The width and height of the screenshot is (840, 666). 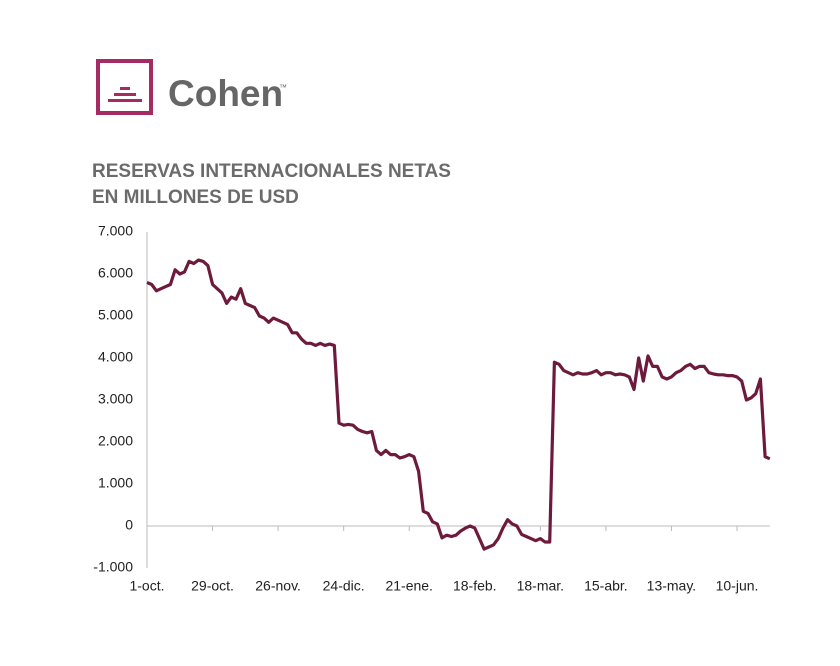 What do you see at coordinates (115, 483) in the screenshot?
I see `y-tick-label: 1.000` at bounding box center [115, 483].